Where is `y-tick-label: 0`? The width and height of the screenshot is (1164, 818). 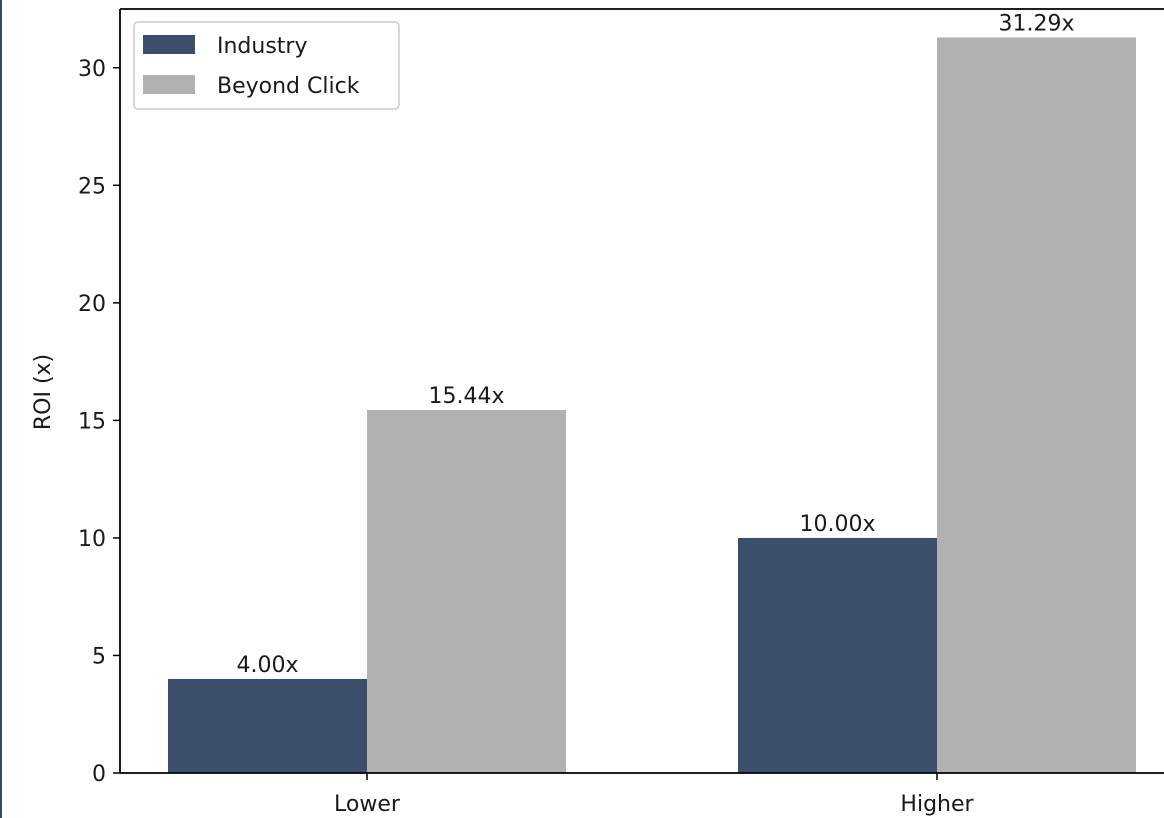
y-tick-label: 0 is located at coordinates (99, 774).